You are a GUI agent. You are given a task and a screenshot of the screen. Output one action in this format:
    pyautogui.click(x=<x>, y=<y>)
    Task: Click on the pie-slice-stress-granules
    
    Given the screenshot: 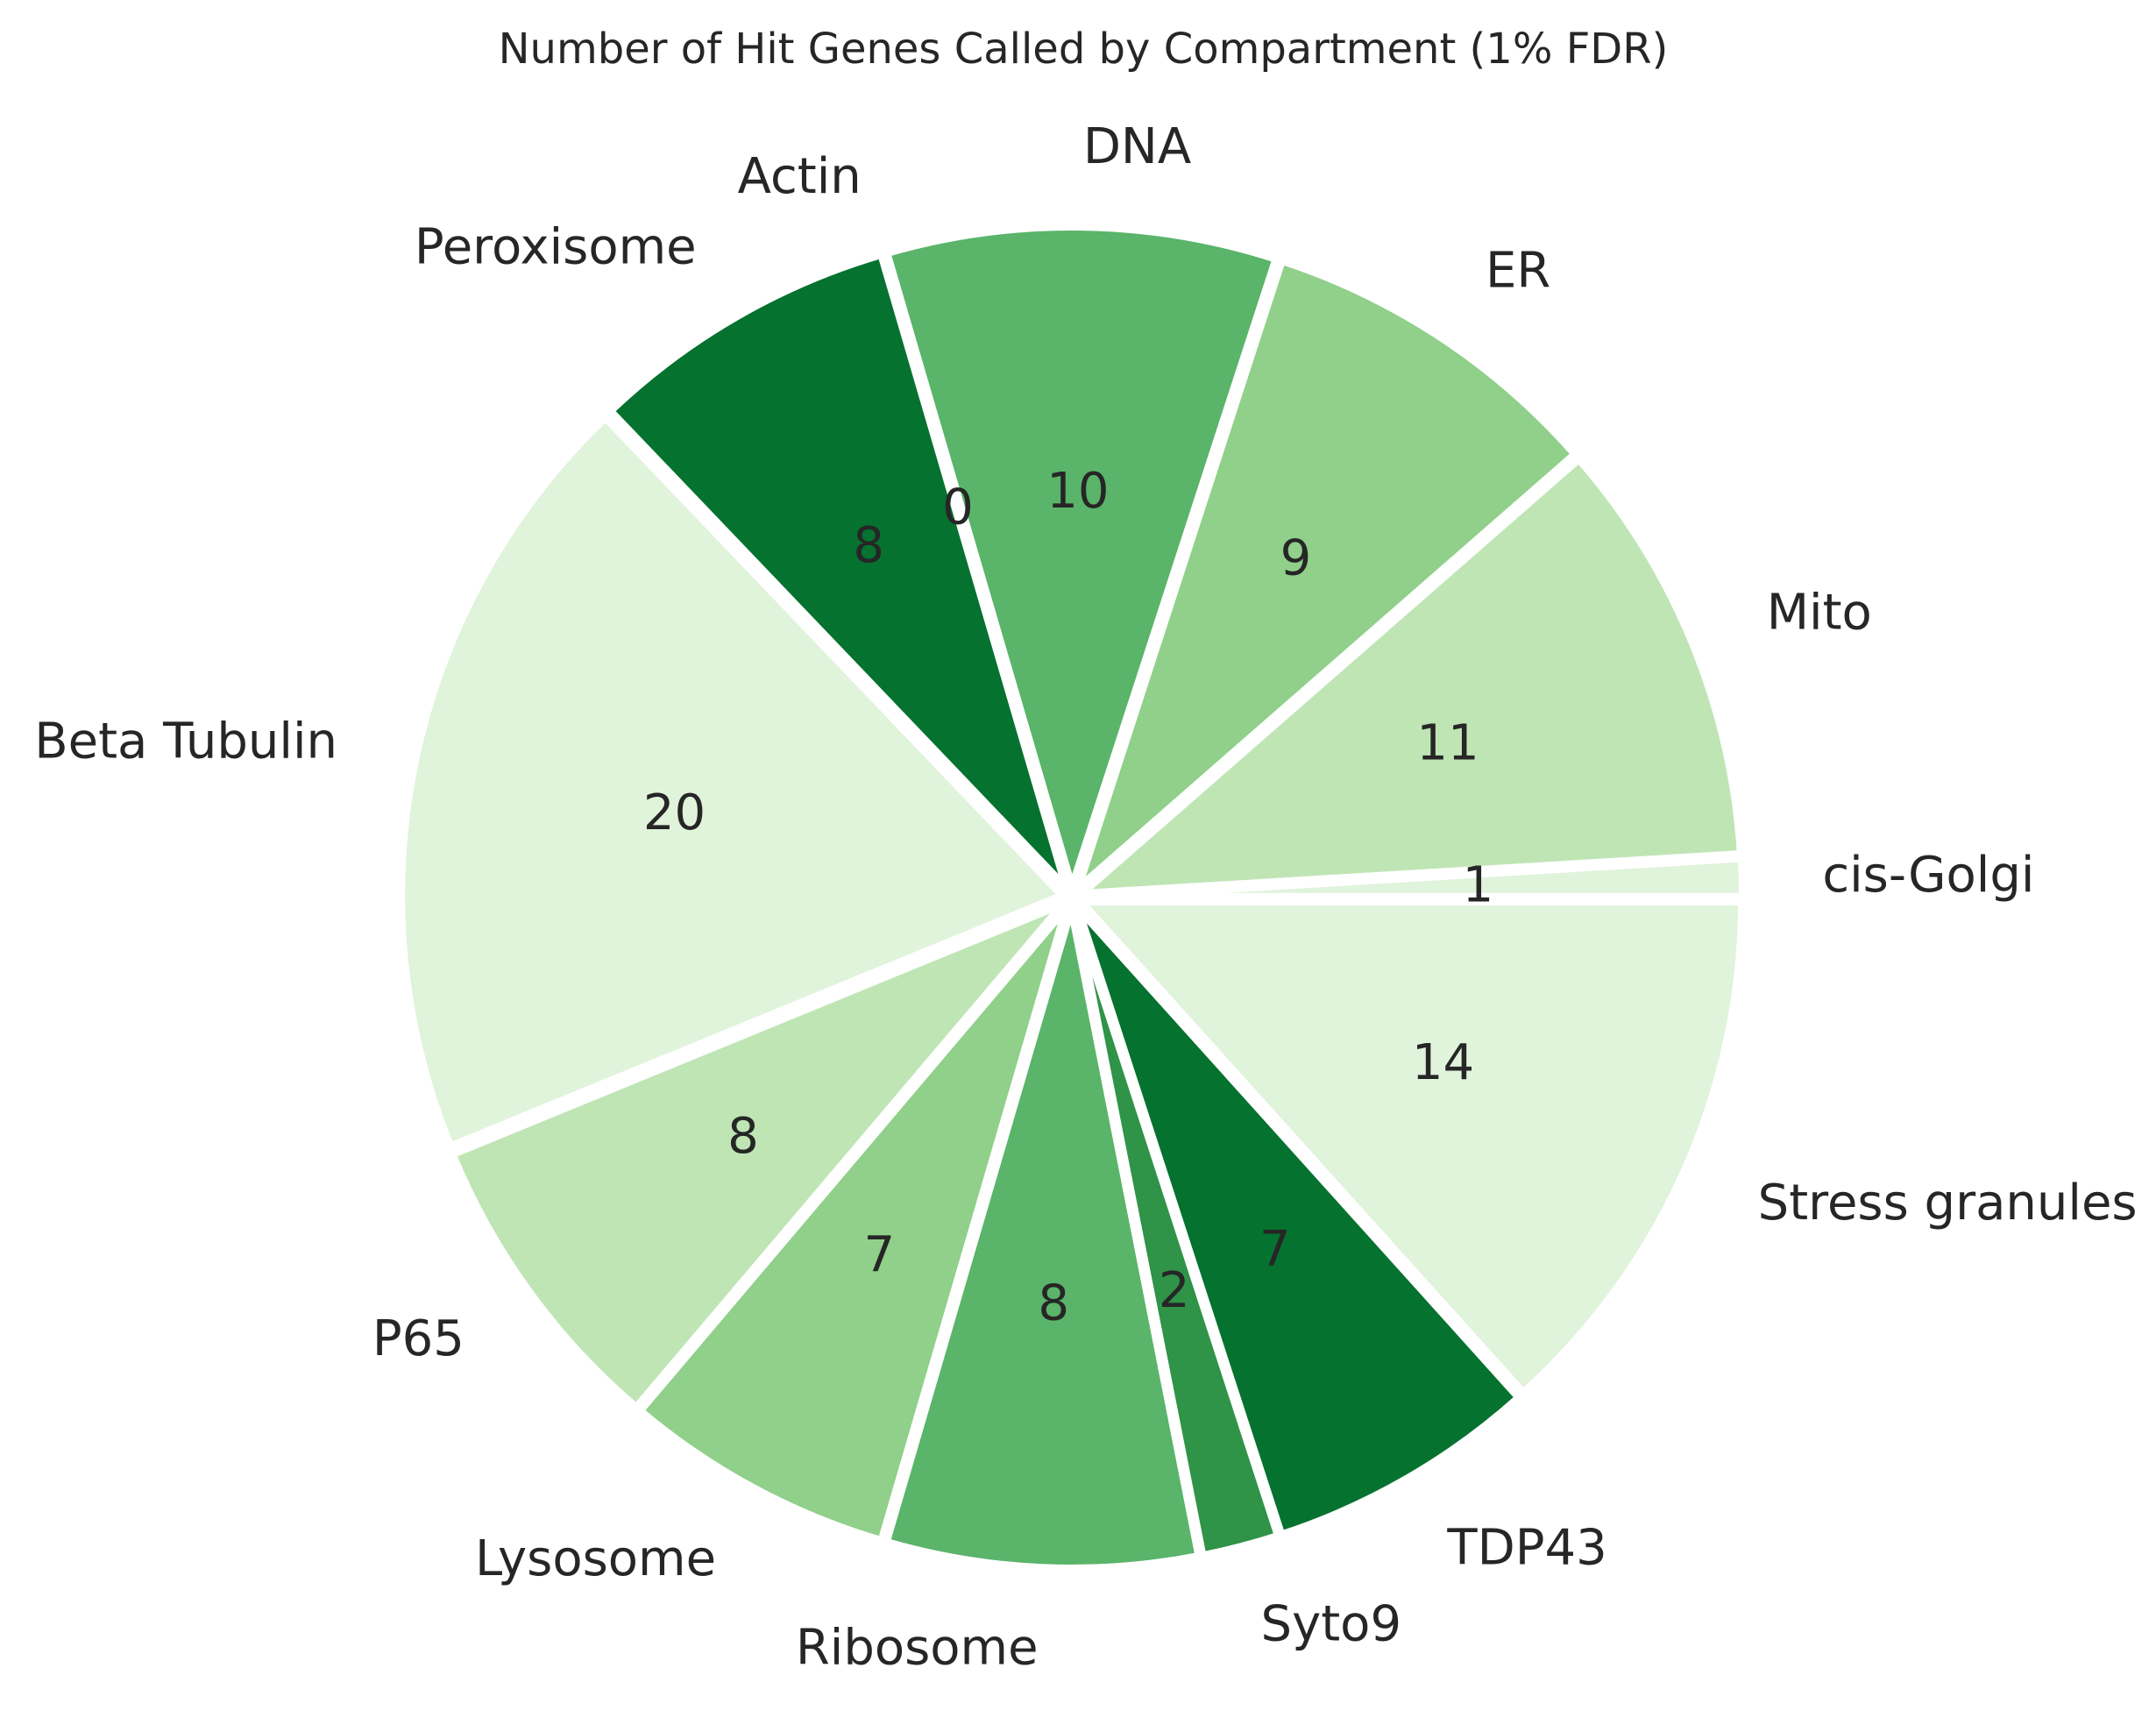 What is the action you would take?
    pyautogui.click(x=1408, y=1148)
    